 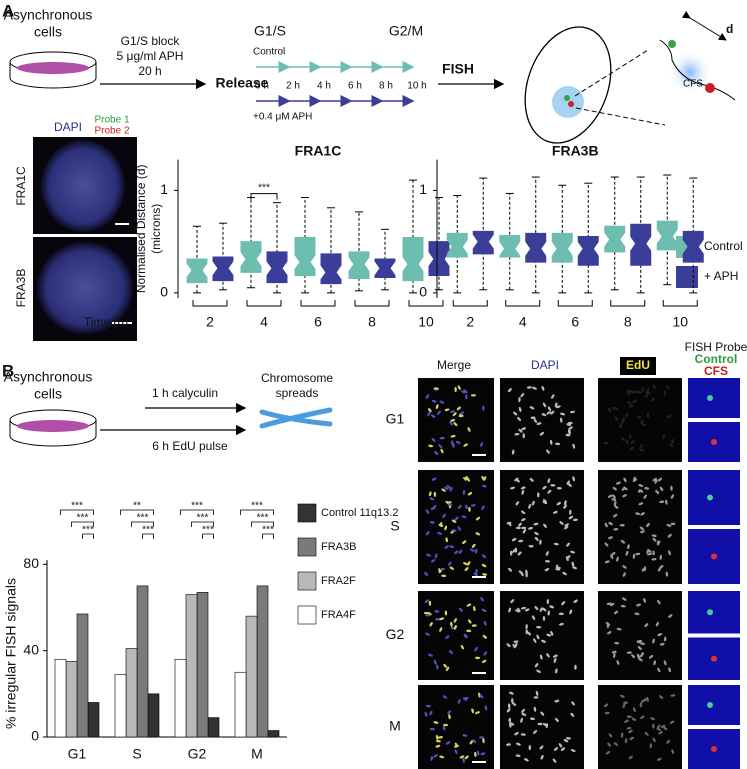 I want to click on x-tick-label: S, so click(x=136, y=754).